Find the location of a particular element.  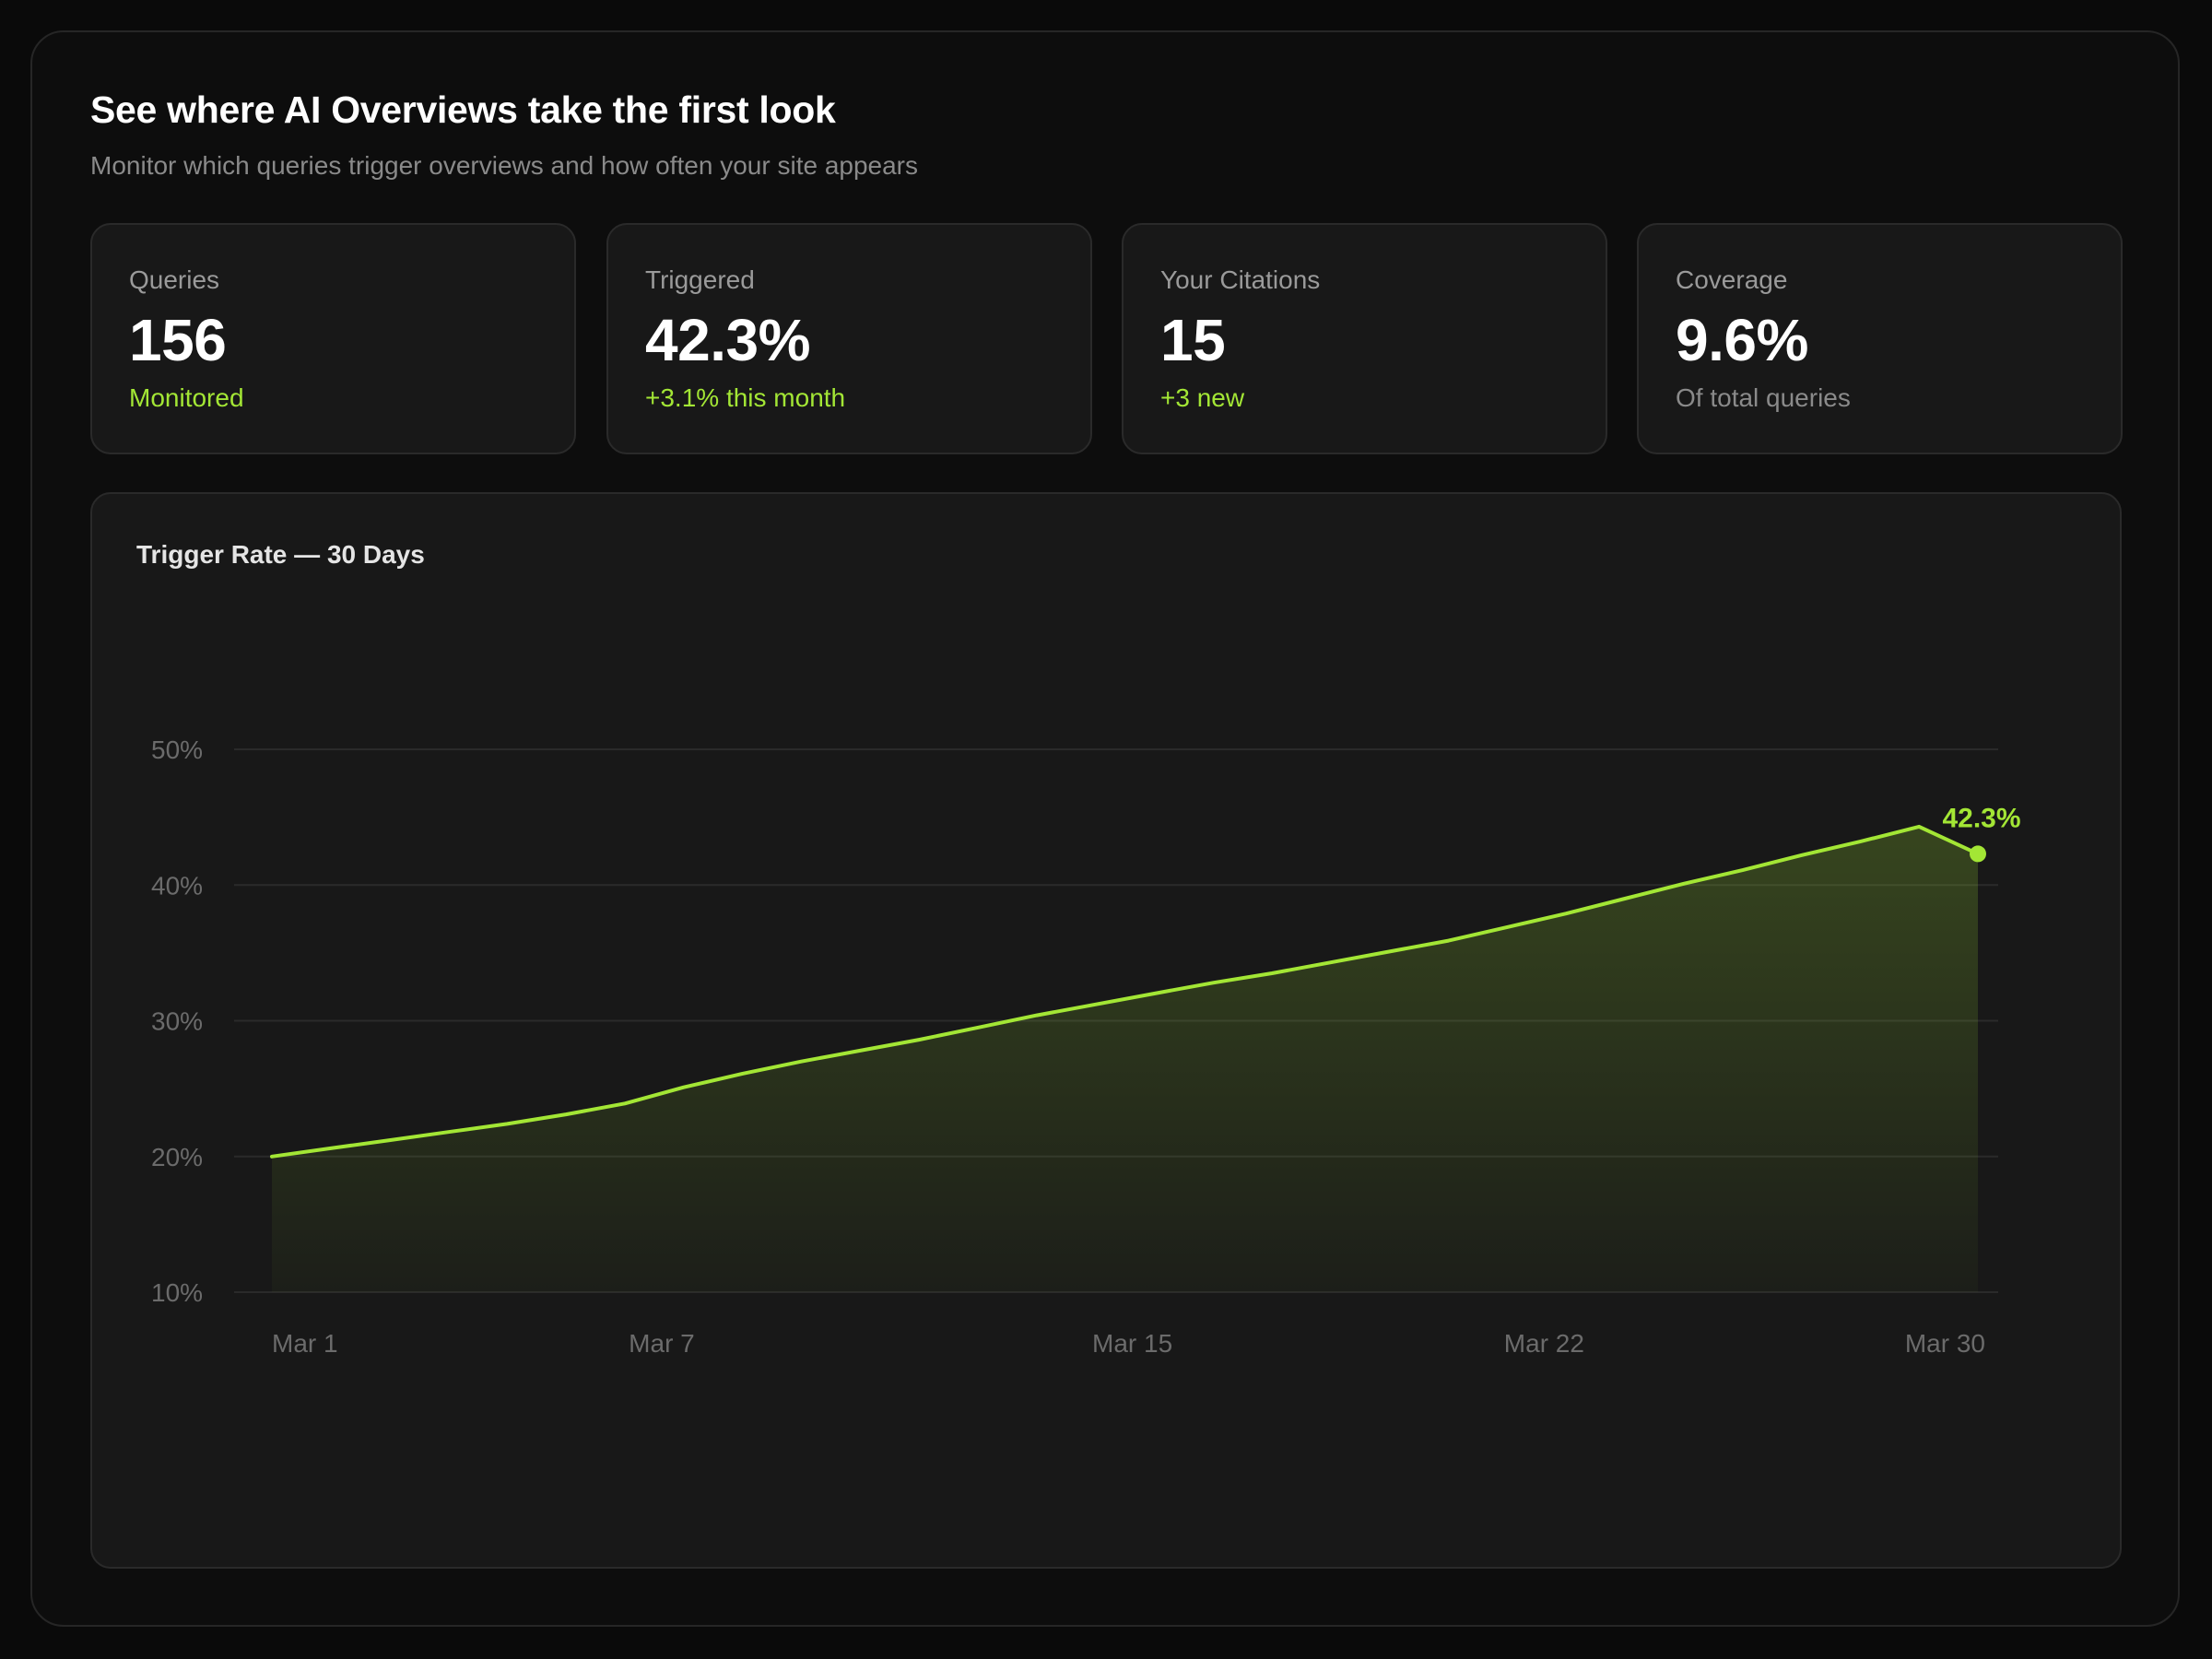

stat-note: +3.1% this month is located at coordinates (745, 397).